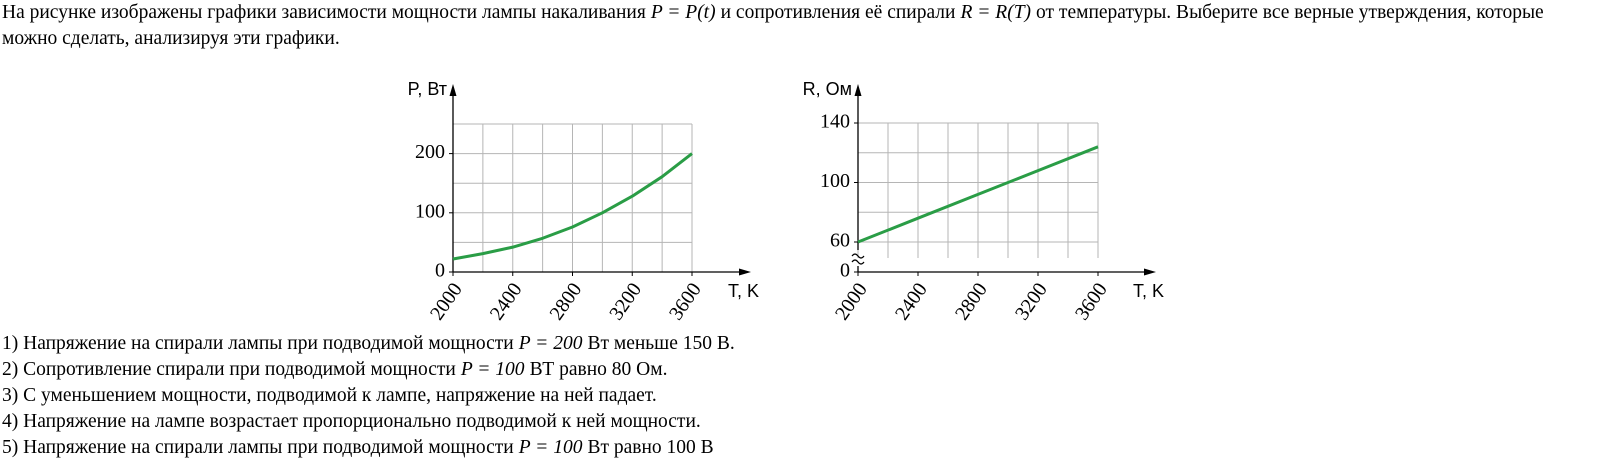 The width and height of the screenshot is (1601, 470). What do you see at coordinates (835, 122) in the screenshot?
I see `y-tick-label: 140` at bounding box center [835, 122].